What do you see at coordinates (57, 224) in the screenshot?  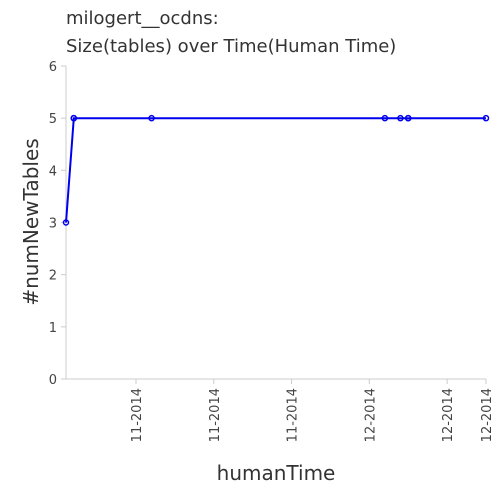 I see `y-ticks: 0 1 2 3 4 5 6` at bounding box center [57, 224].